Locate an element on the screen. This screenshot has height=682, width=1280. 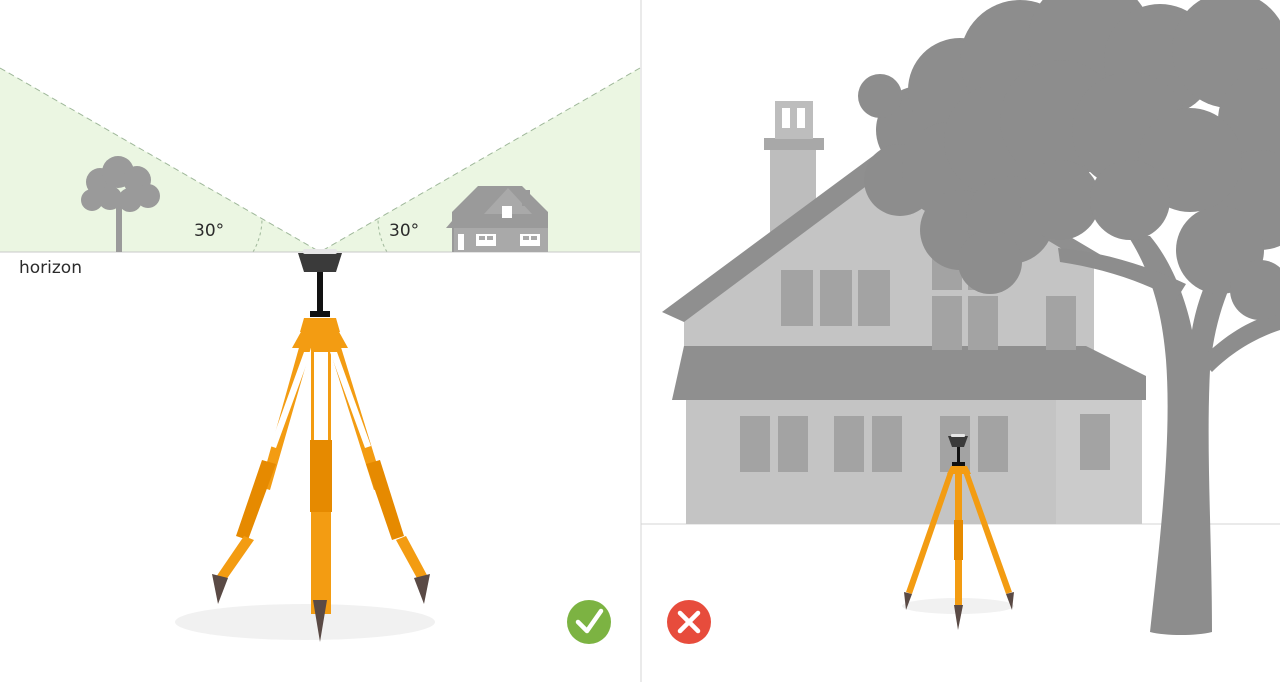
small-tripod-icon is located at coordinates (958, 532).